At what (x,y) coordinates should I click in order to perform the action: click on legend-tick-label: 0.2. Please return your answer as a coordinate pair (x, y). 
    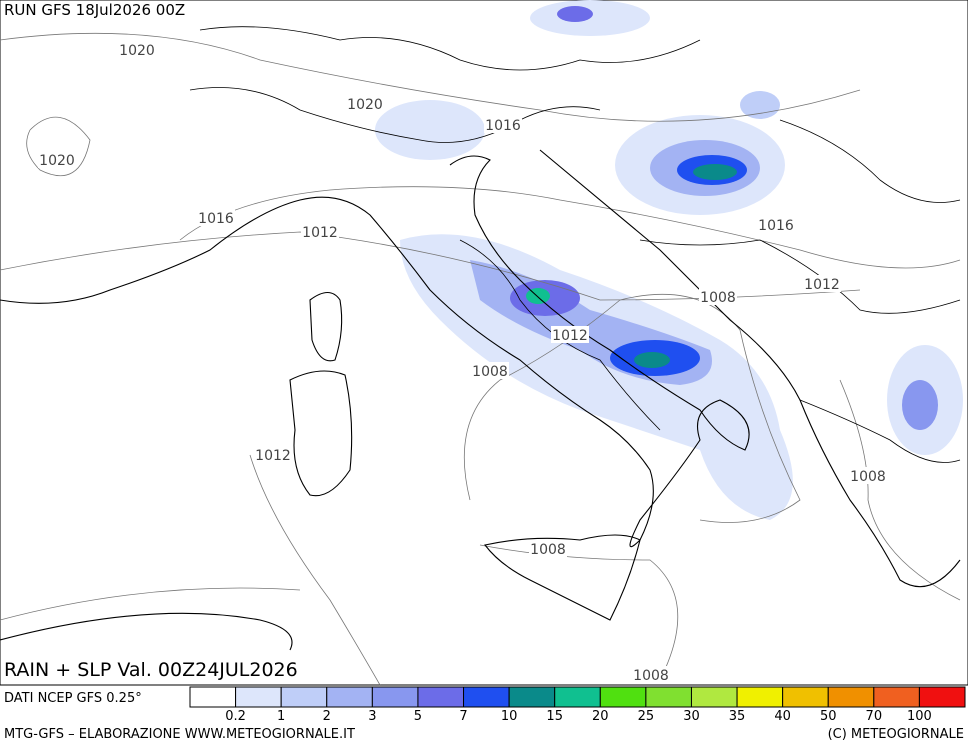
    Looking at the image, I should click on (235, 716).